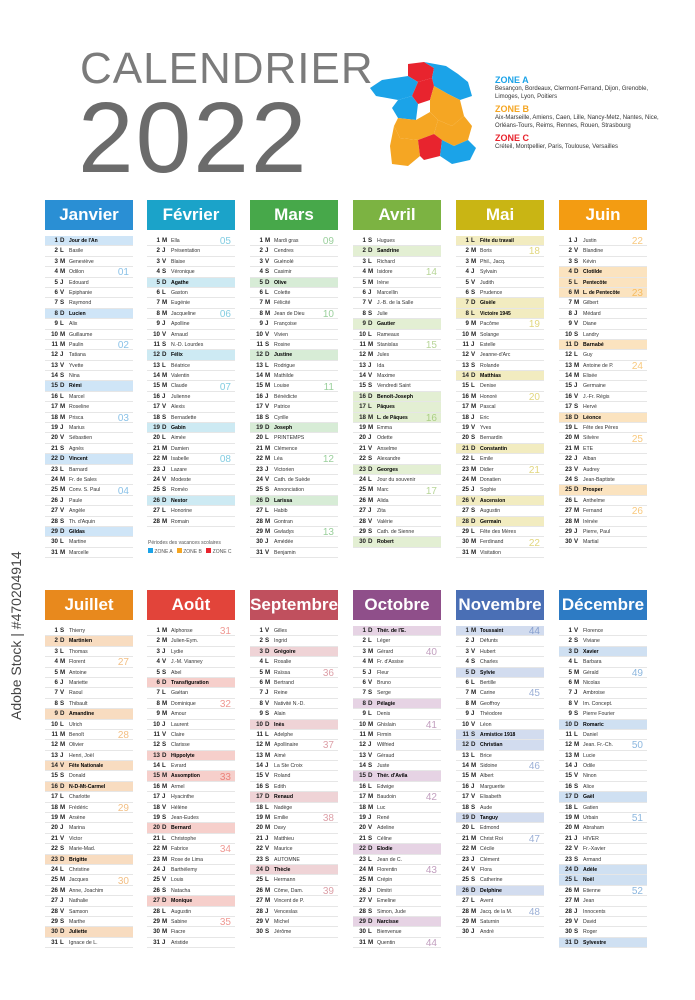 Image resolution: width=695 pixels, height=1000 pixels. What do you see at coordinates (54, 828) in the screenshot?
I see `day-number: 20` at bounding box center [54, 828].